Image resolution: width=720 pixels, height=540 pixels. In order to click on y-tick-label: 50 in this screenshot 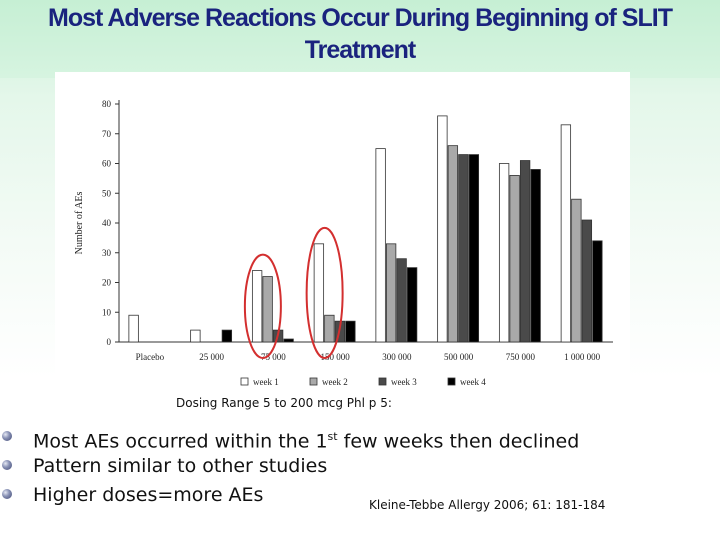, I will do `click(107, 193)`.